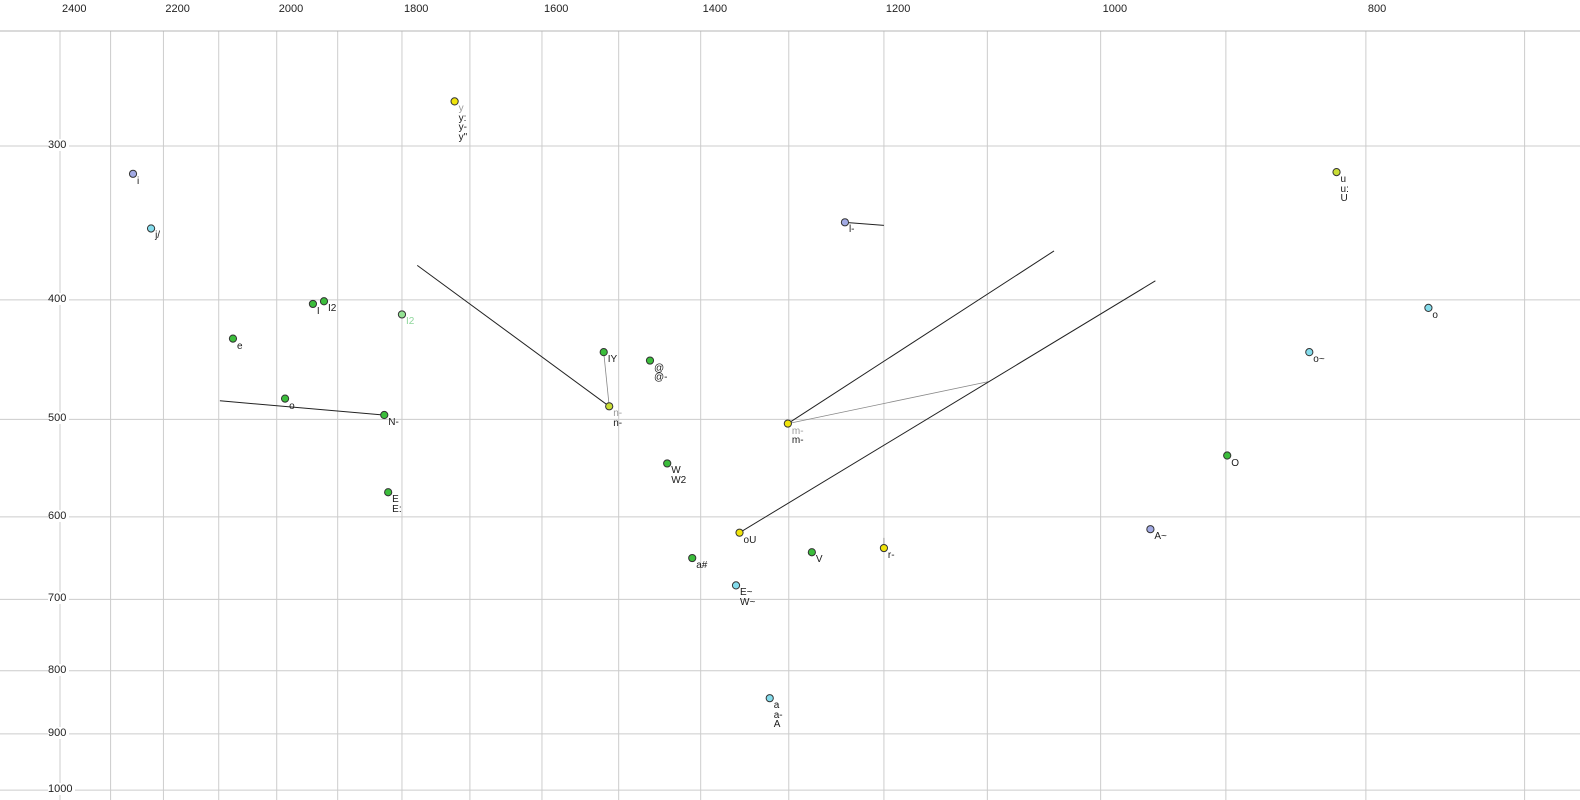  I want to click on x-tick-label: 1400, so click(715, 9).